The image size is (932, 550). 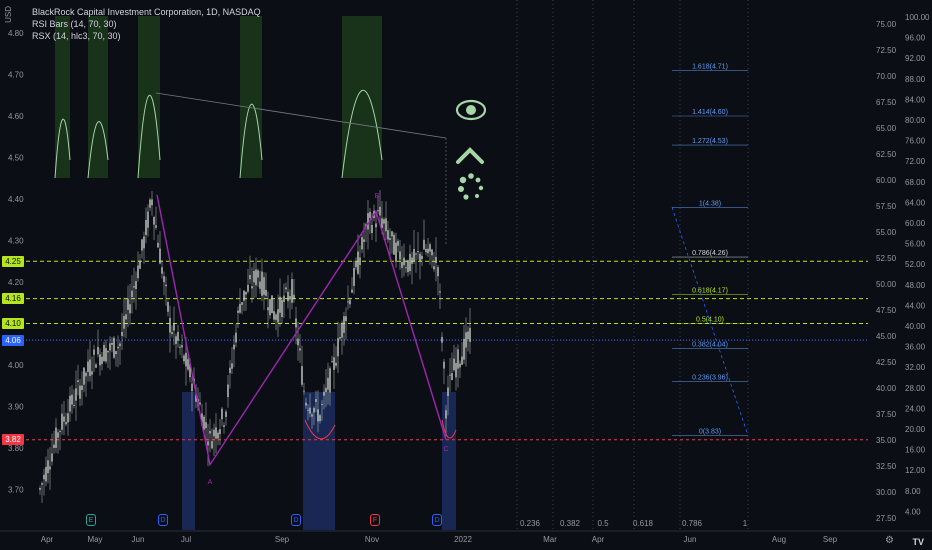 I want to click on eye-outline, so click(x=471, y=110).